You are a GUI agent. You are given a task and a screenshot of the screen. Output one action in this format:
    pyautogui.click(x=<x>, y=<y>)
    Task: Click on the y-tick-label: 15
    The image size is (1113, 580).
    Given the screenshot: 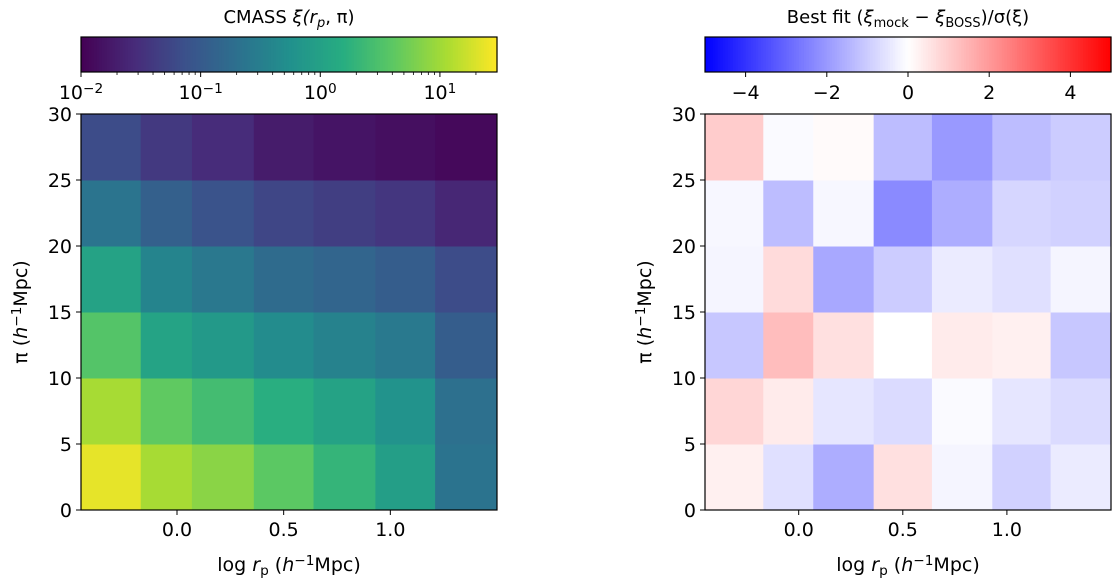 What is the action you would take?
    pyautogui.click(x=60, y=313)
    